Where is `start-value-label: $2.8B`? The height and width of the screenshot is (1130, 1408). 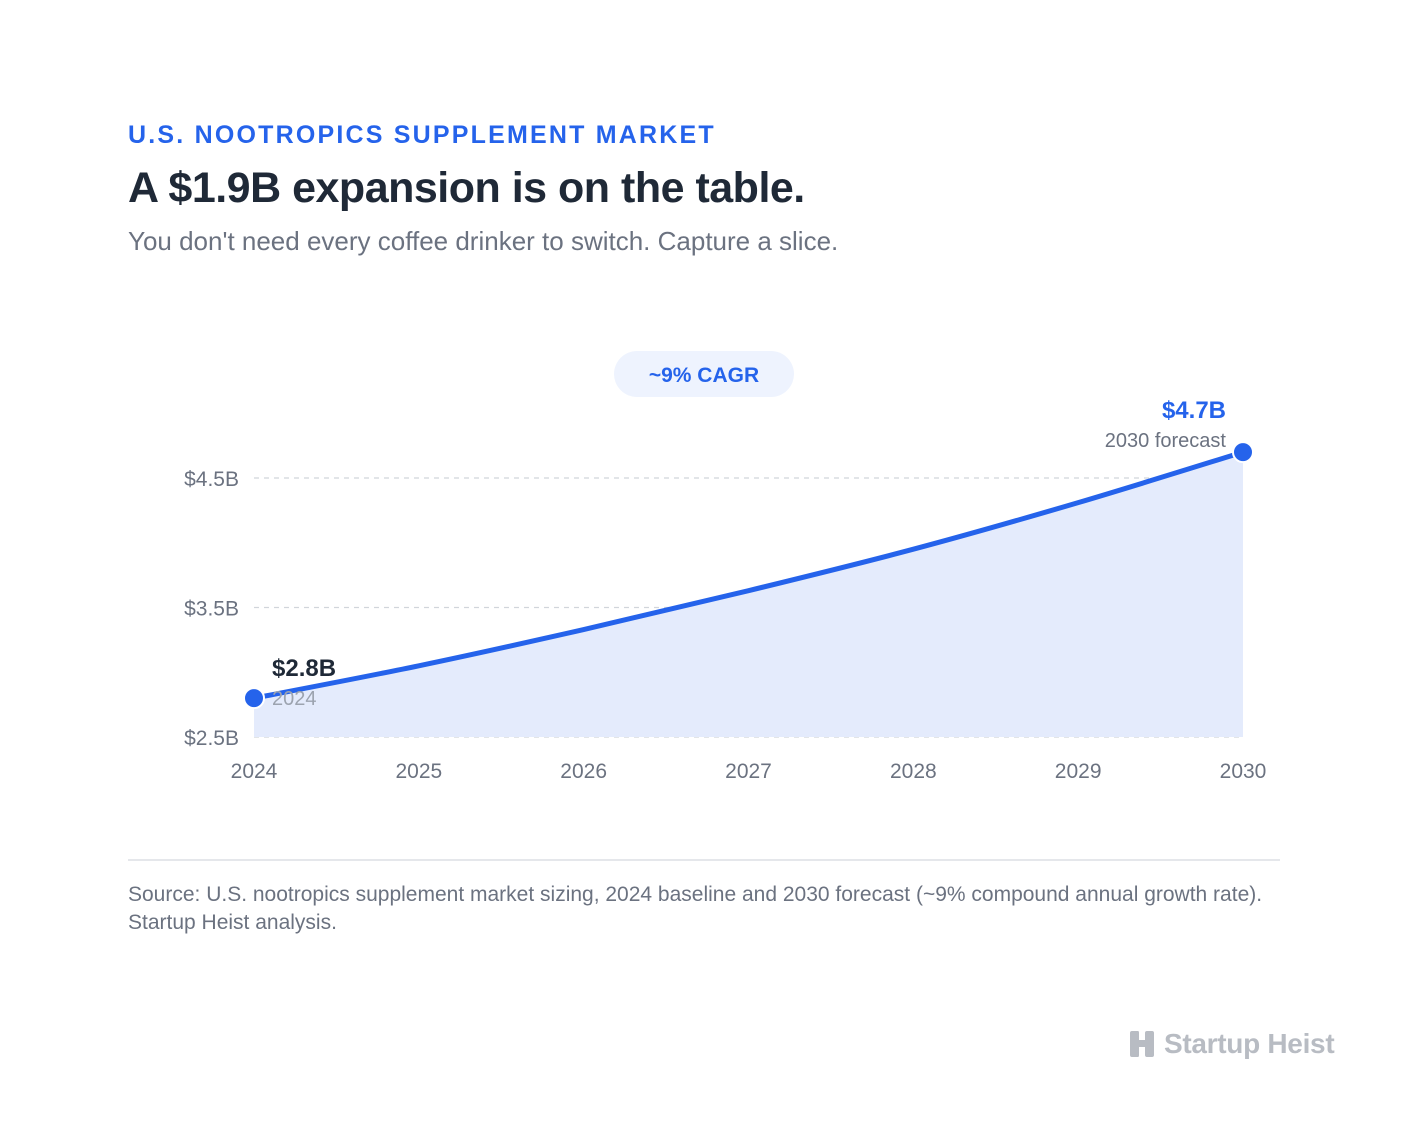
start-value-label: $2.8B is located at coordinates (304, 668).